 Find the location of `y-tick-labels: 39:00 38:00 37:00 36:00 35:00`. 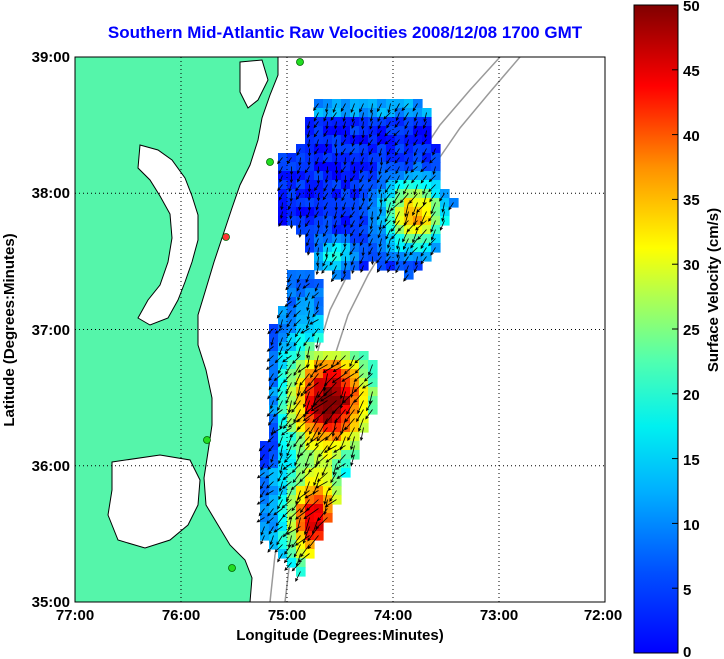

y-tick-labels: 39:00 38:00 37:00 36:00 35:00 is located at coordinates (51, 330).